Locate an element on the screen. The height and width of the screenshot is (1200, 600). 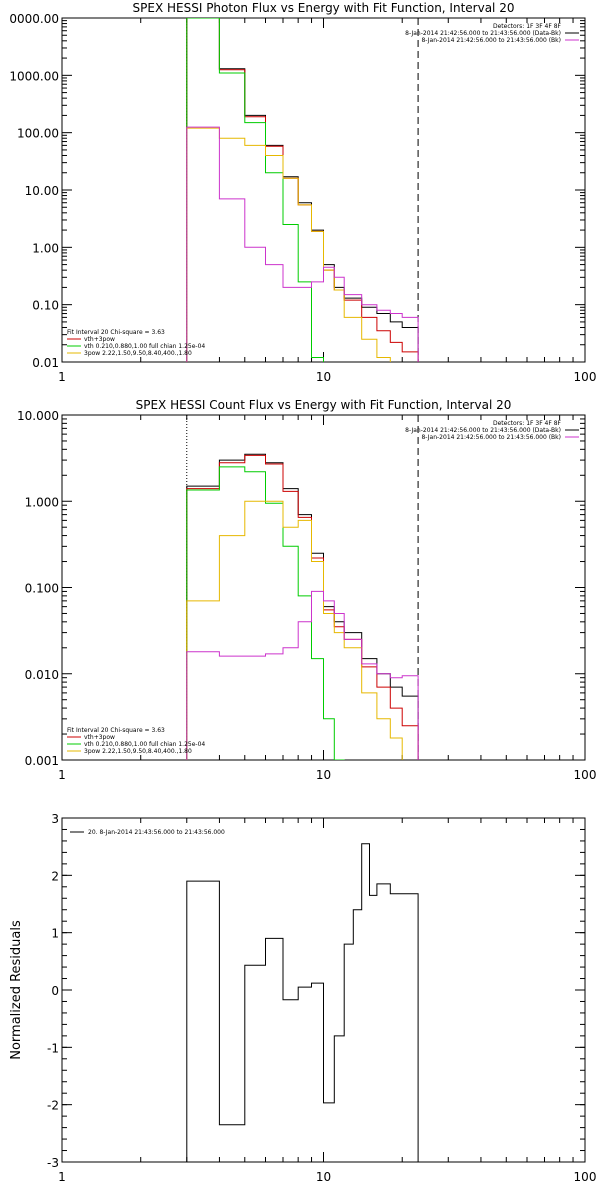
y-tick-label: 1.000 is located at coordinates (42, 502).